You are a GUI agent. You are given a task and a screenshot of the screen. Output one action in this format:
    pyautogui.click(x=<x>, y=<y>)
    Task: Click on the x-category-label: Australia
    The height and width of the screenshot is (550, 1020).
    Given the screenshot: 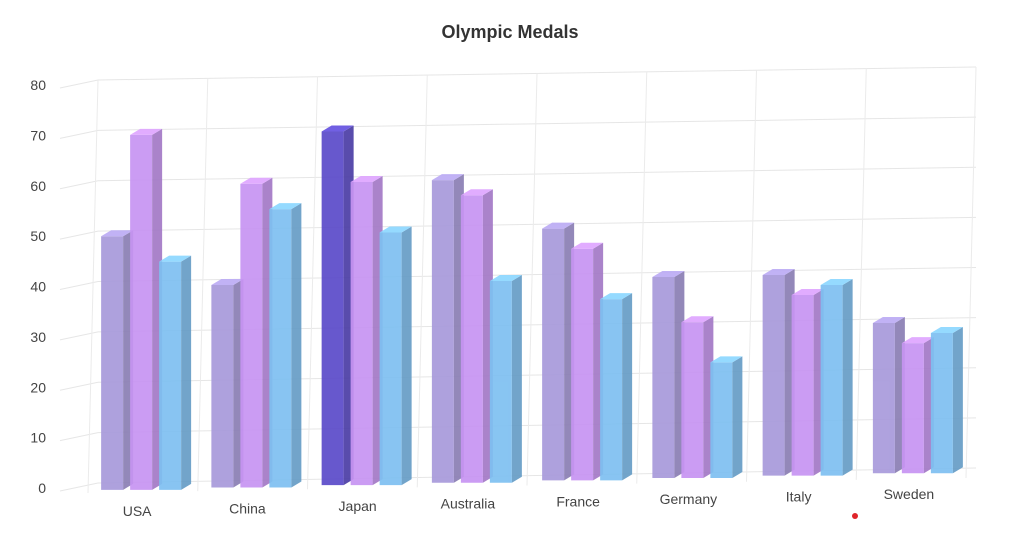 What is the action you would take?
    pyautogui.click(x=468, y=504)
    